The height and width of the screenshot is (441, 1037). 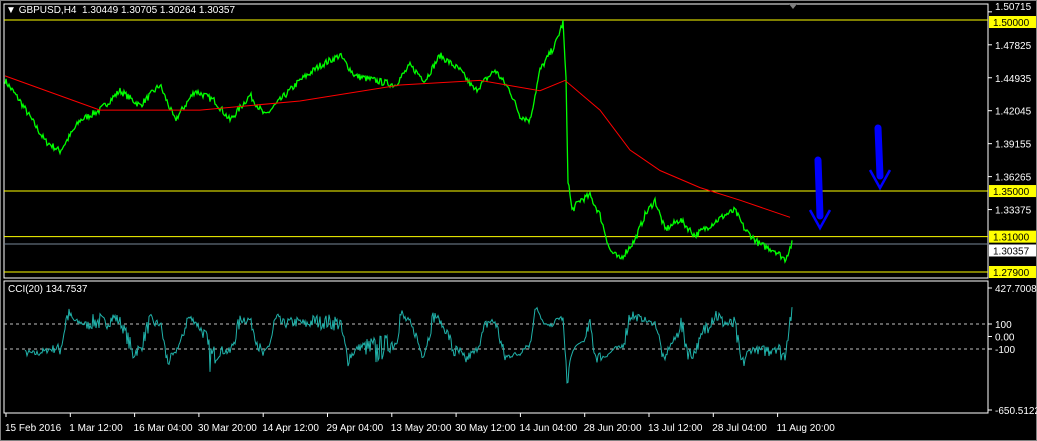 What do you see at coordinates (793, 6) in the screenshot?
I see `shift-marker-icon` at bounding box center [793, 6].